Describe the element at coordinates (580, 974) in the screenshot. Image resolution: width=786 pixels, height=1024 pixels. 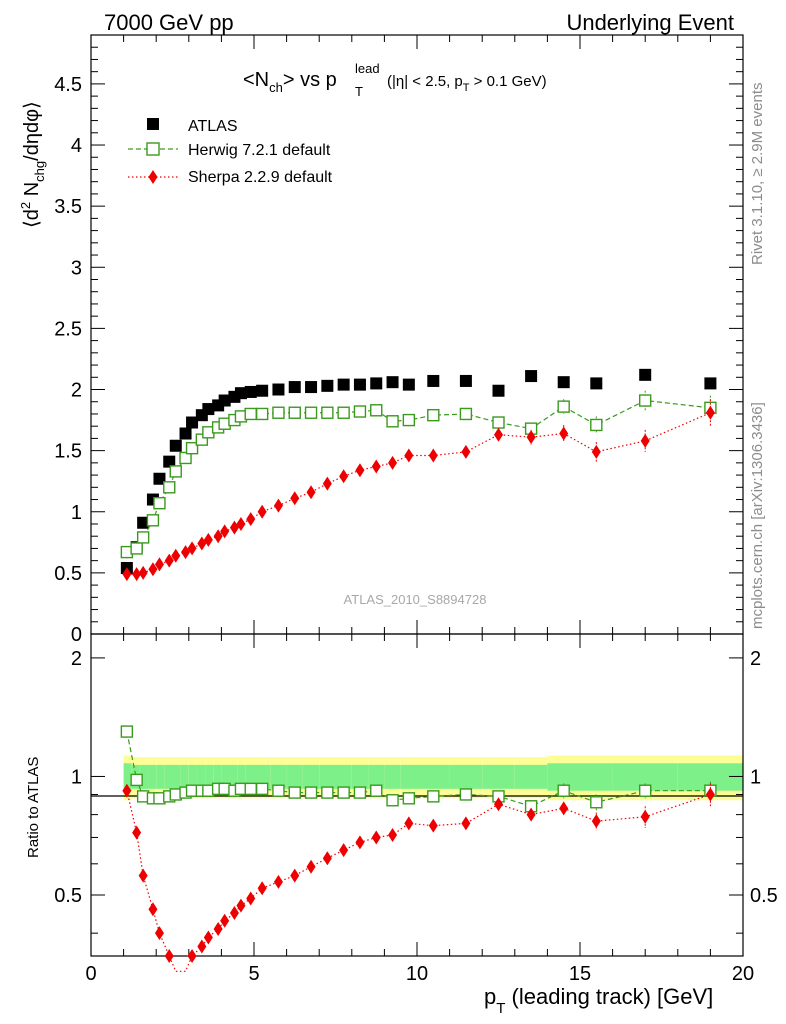
I see `x-tick-label: 15` at that location.